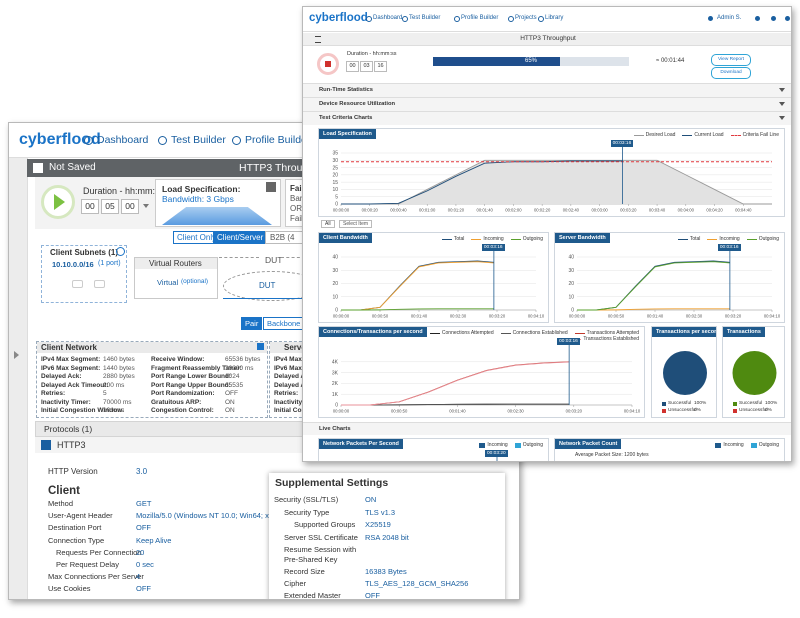  I want to click on y-tick-label: 30, so click(335, 161).